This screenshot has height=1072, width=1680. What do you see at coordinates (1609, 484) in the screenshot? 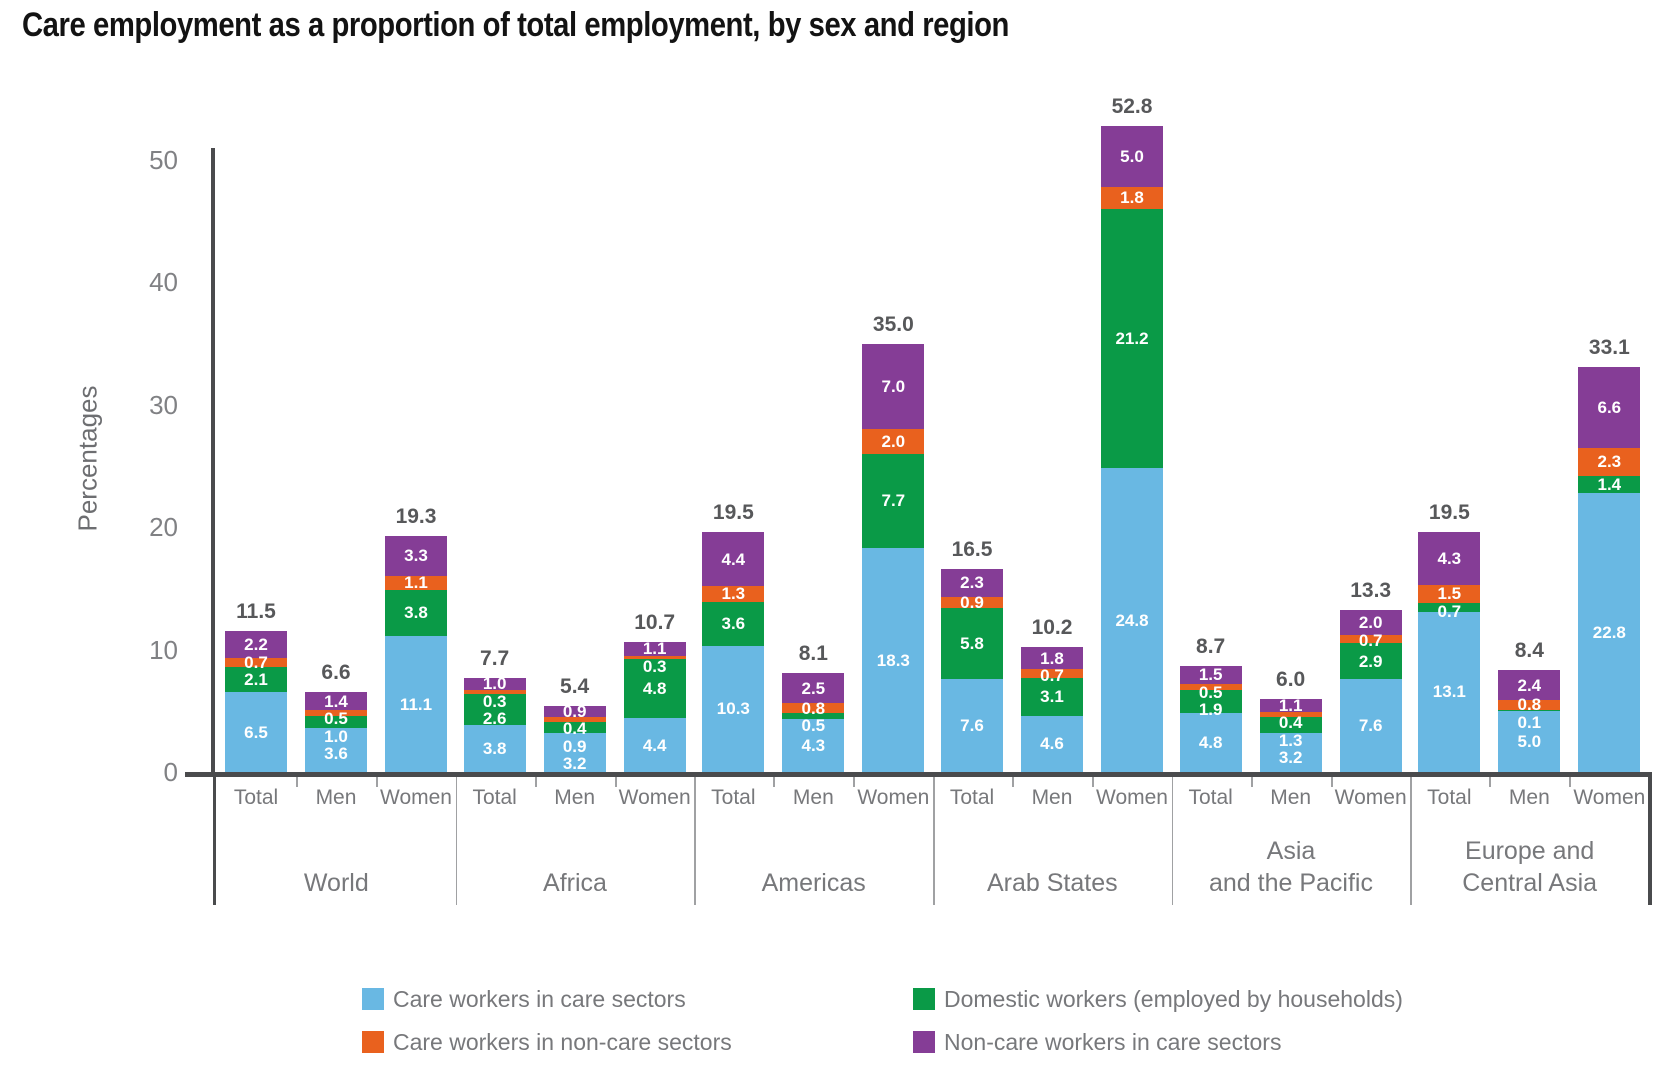
I see `segment-value-label: 1.4` at bounding box center [1609, 484].